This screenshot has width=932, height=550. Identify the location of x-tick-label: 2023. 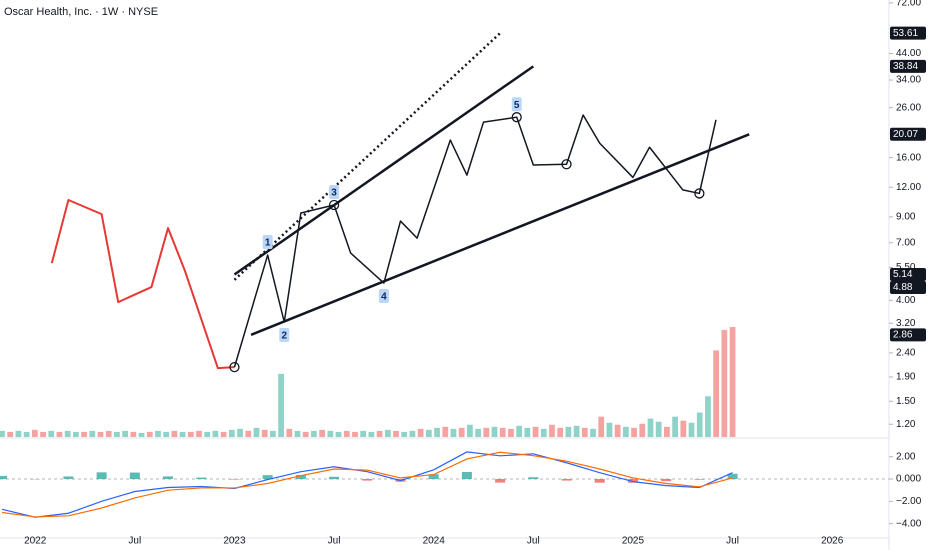
(234, 541).